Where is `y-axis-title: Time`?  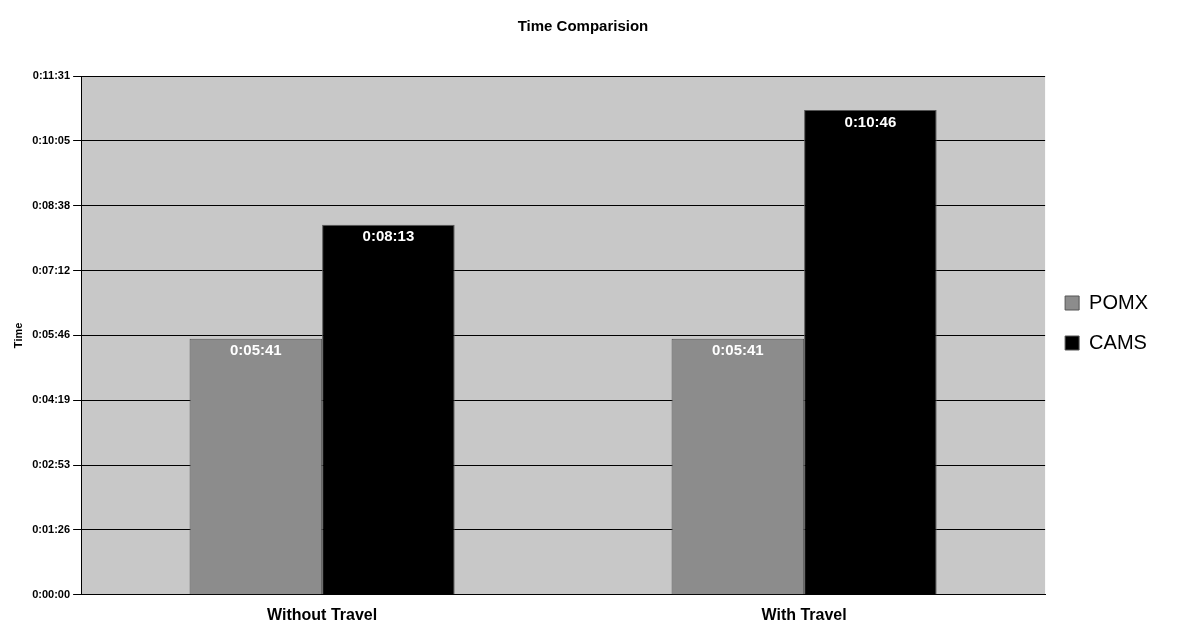 y-axis-title: Time is located at coordinates (17, 335).